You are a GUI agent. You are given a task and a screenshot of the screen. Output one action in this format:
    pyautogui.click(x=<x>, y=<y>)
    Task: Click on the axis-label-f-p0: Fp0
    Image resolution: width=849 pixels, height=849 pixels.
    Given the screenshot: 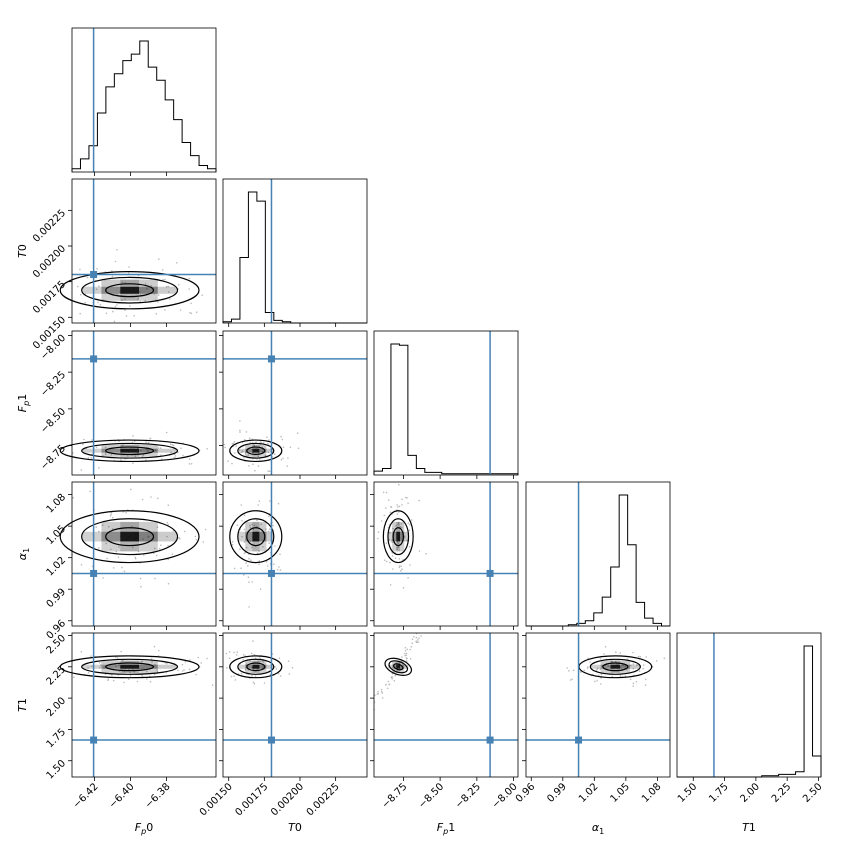 What is the action you would take?
    pyautogui.click(x=144, y=828)
    